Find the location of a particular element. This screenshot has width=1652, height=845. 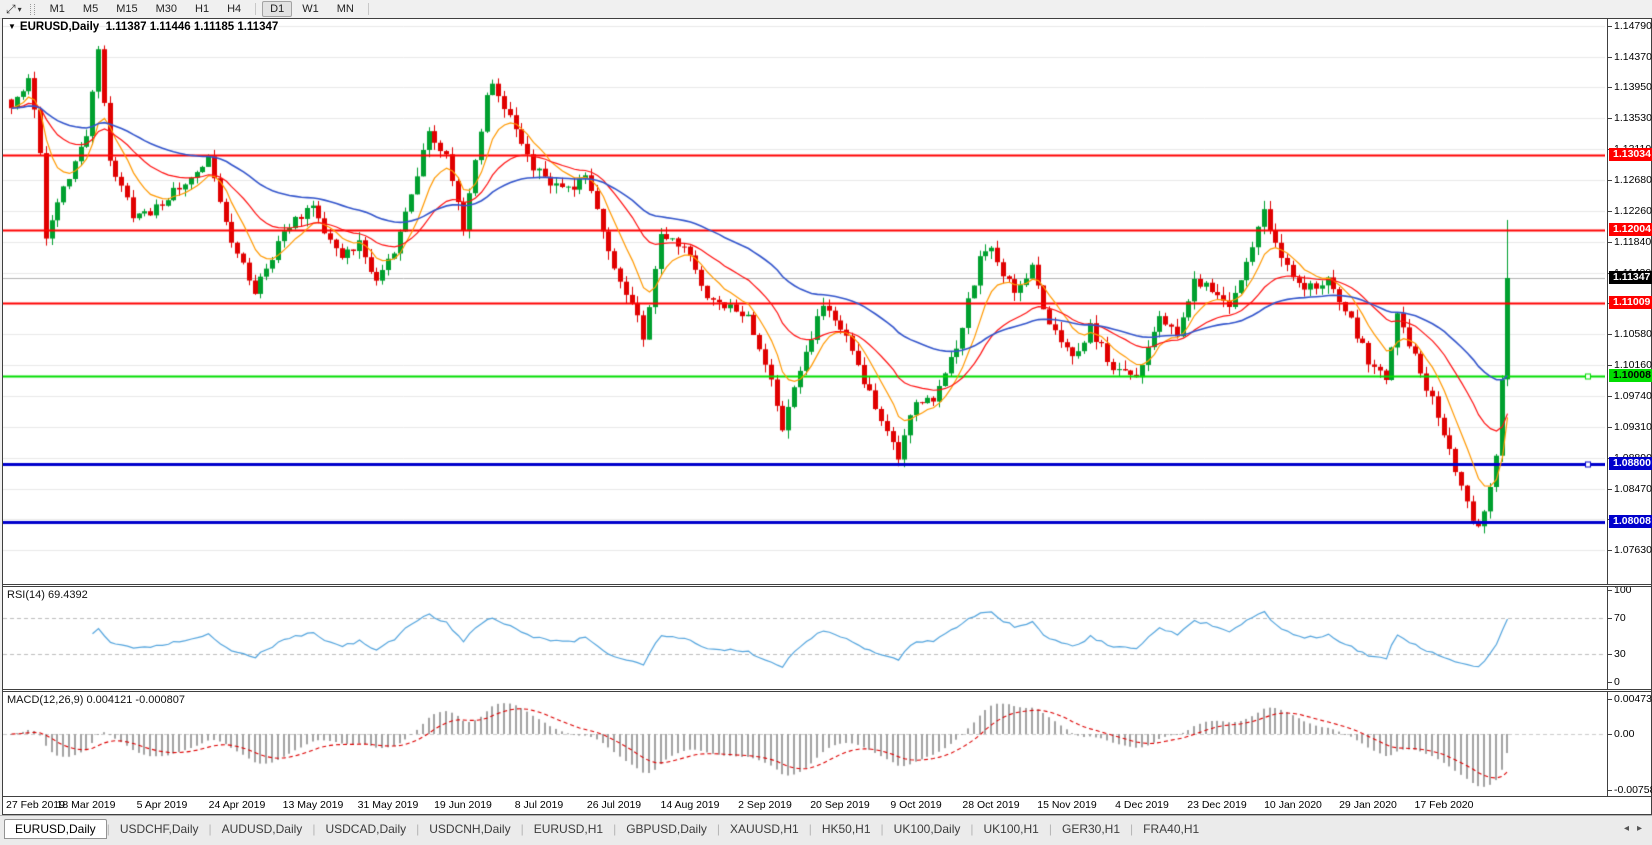

timeframe-m15-button: M15 is located at coordinates (127, 9).